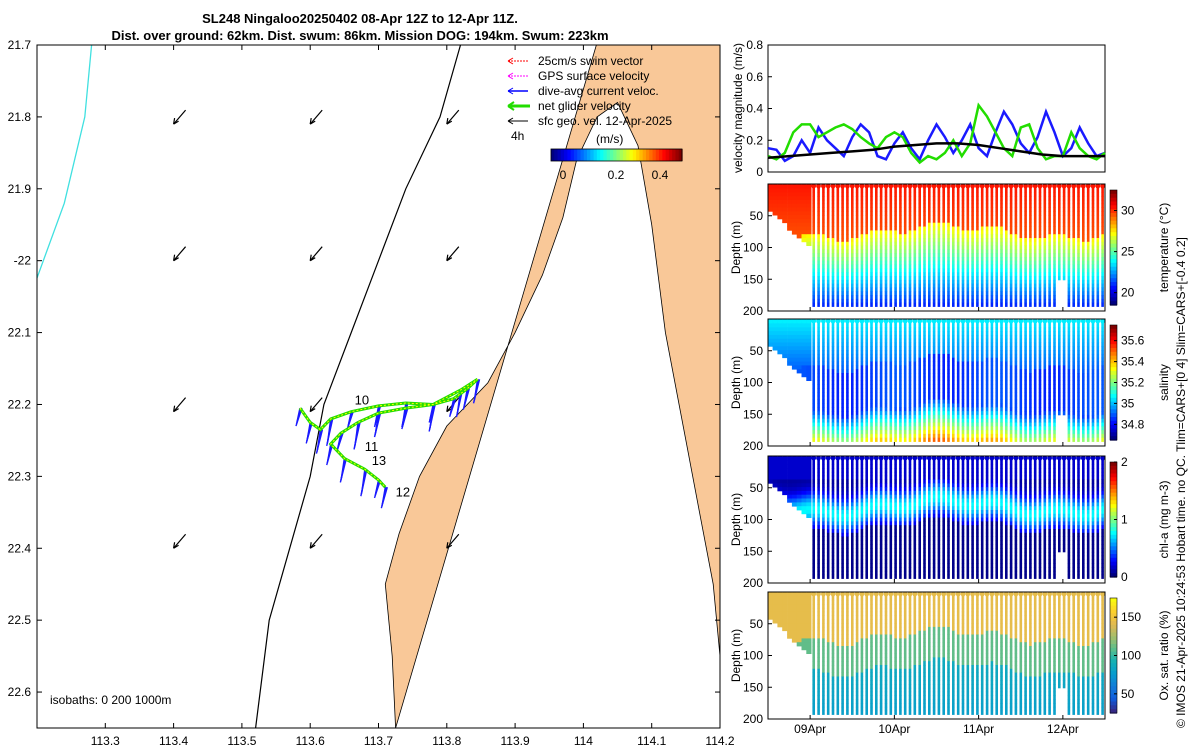 The image size is (1200, 750). What do you see at coordinates (452, 407) in the screenshot?
I see `dive-current-arrow` at bounding box center [452, 407].